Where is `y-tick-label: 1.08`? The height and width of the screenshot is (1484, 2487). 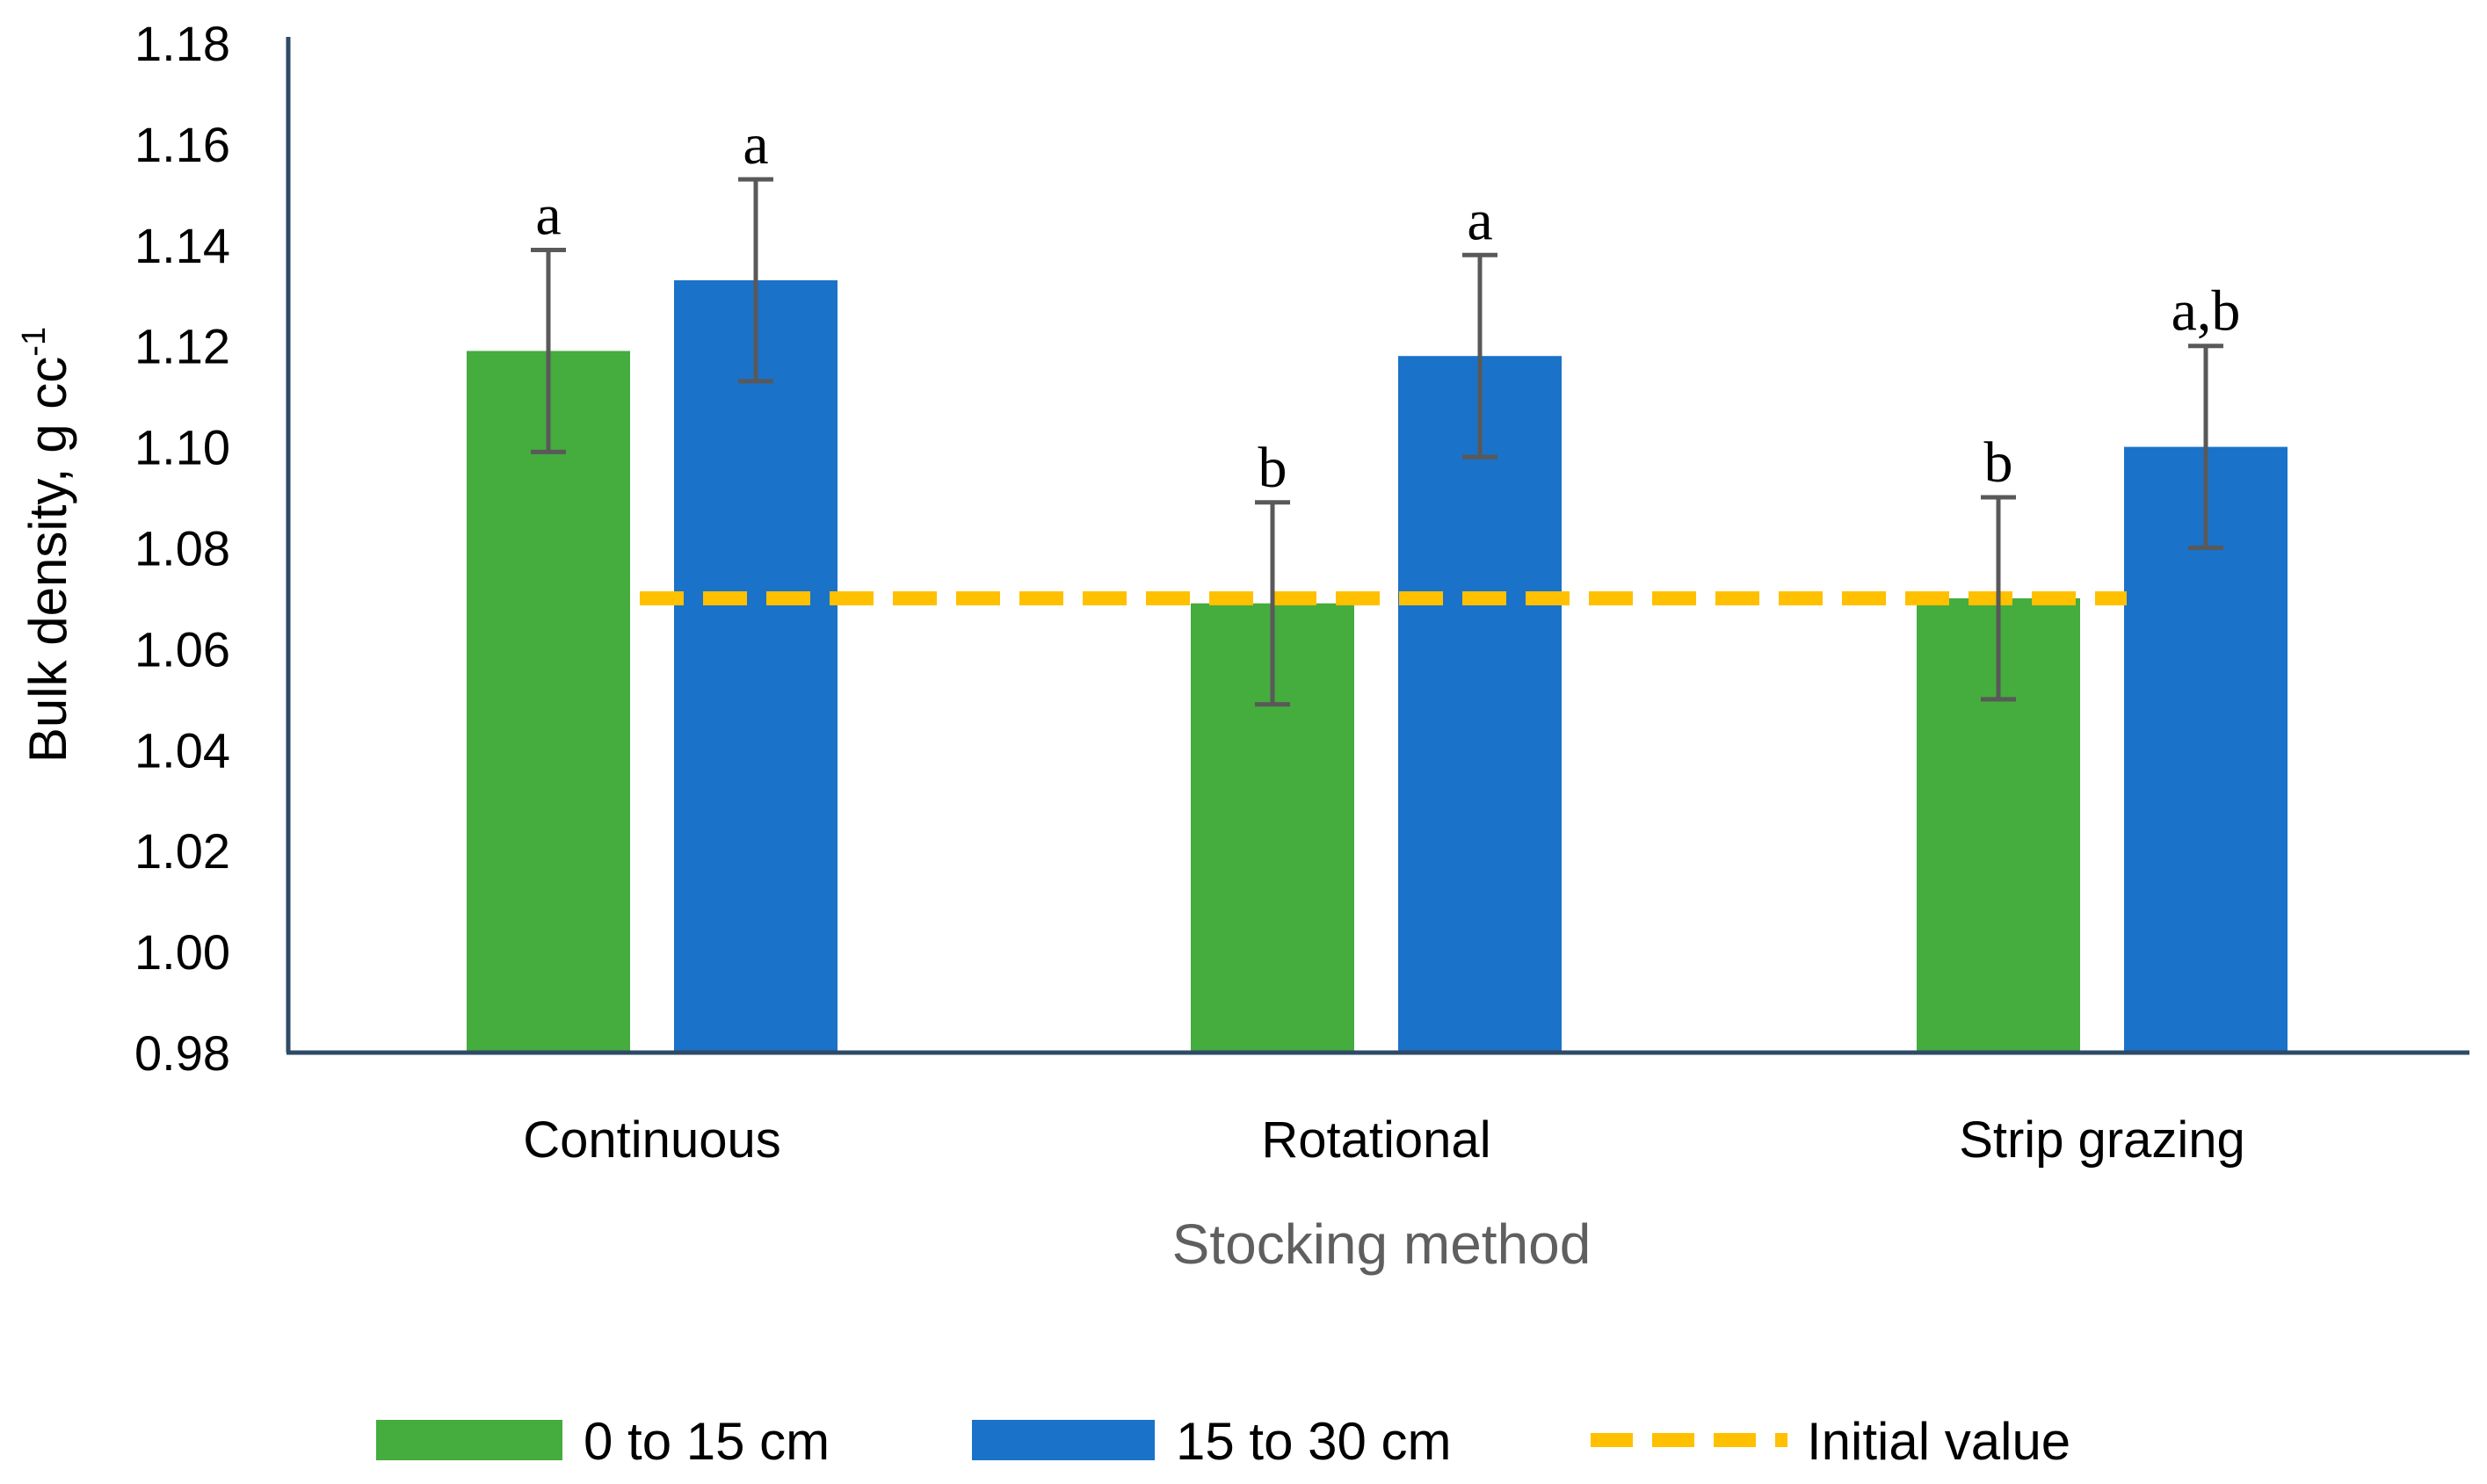 y-tick-label: 1.08 is located at coordinates (182, 548).